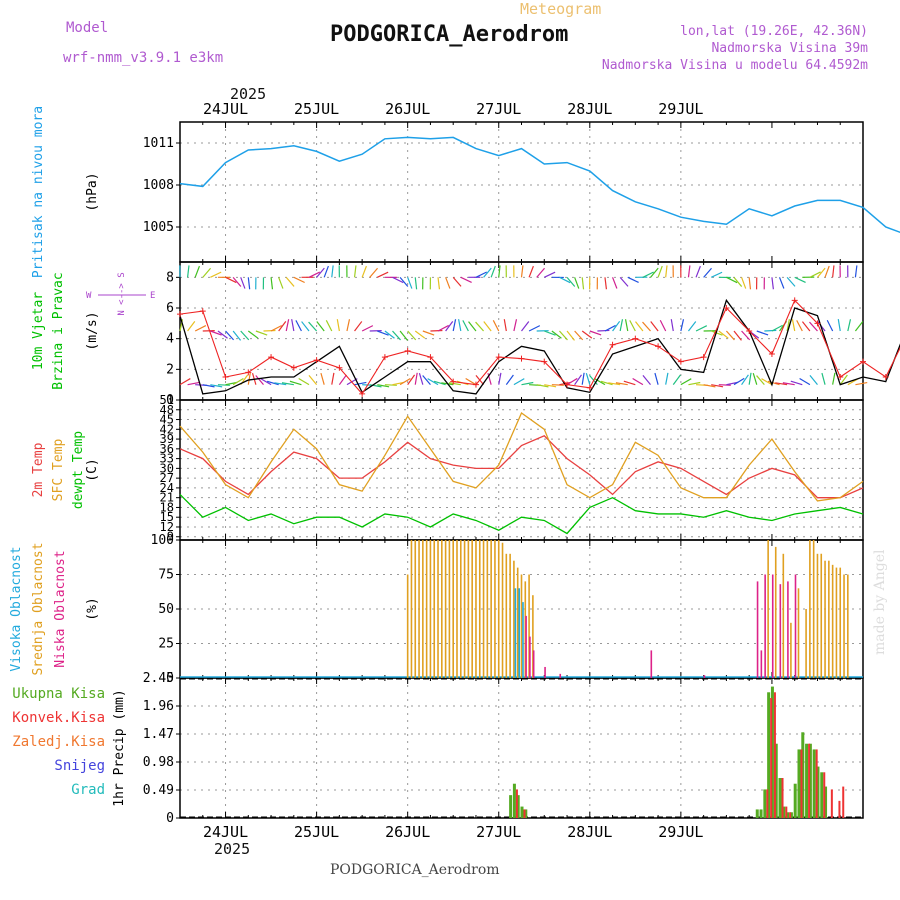 This screenshot has height=900, width=900. I want to click on day-label-bottom: 27JUL, so click(498, 832).